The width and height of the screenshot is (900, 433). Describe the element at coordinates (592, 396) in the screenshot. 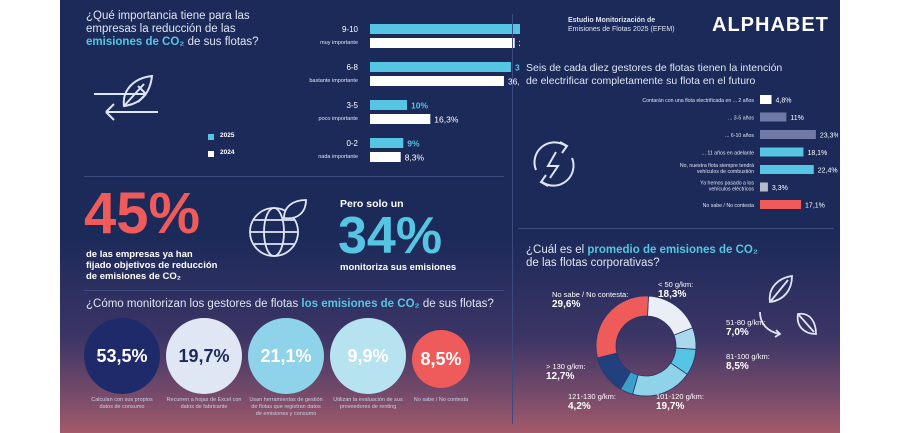

I see `donut-label-121-130-name: 121-130 g/km:` at that location.